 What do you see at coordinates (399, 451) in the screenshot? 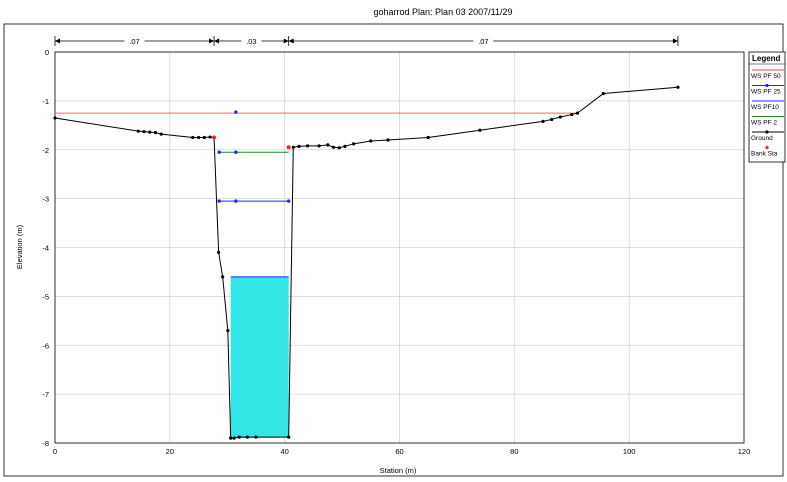
I see `x-tick-label: 60` at bounding box center [399, 451].